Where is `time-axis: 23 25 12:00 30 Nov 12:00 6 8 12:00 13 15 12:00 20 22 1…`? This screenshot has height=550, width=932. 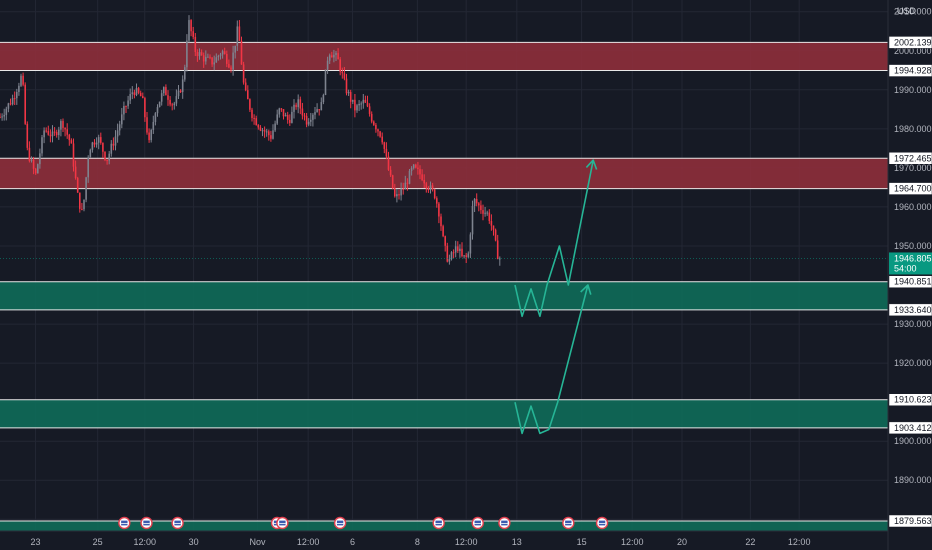 time-axis: 23 25 12:00 30 Nov 12:00 6 8 12:00 13 15 12:00 20 22 1… is located at coordinates (421, 542).